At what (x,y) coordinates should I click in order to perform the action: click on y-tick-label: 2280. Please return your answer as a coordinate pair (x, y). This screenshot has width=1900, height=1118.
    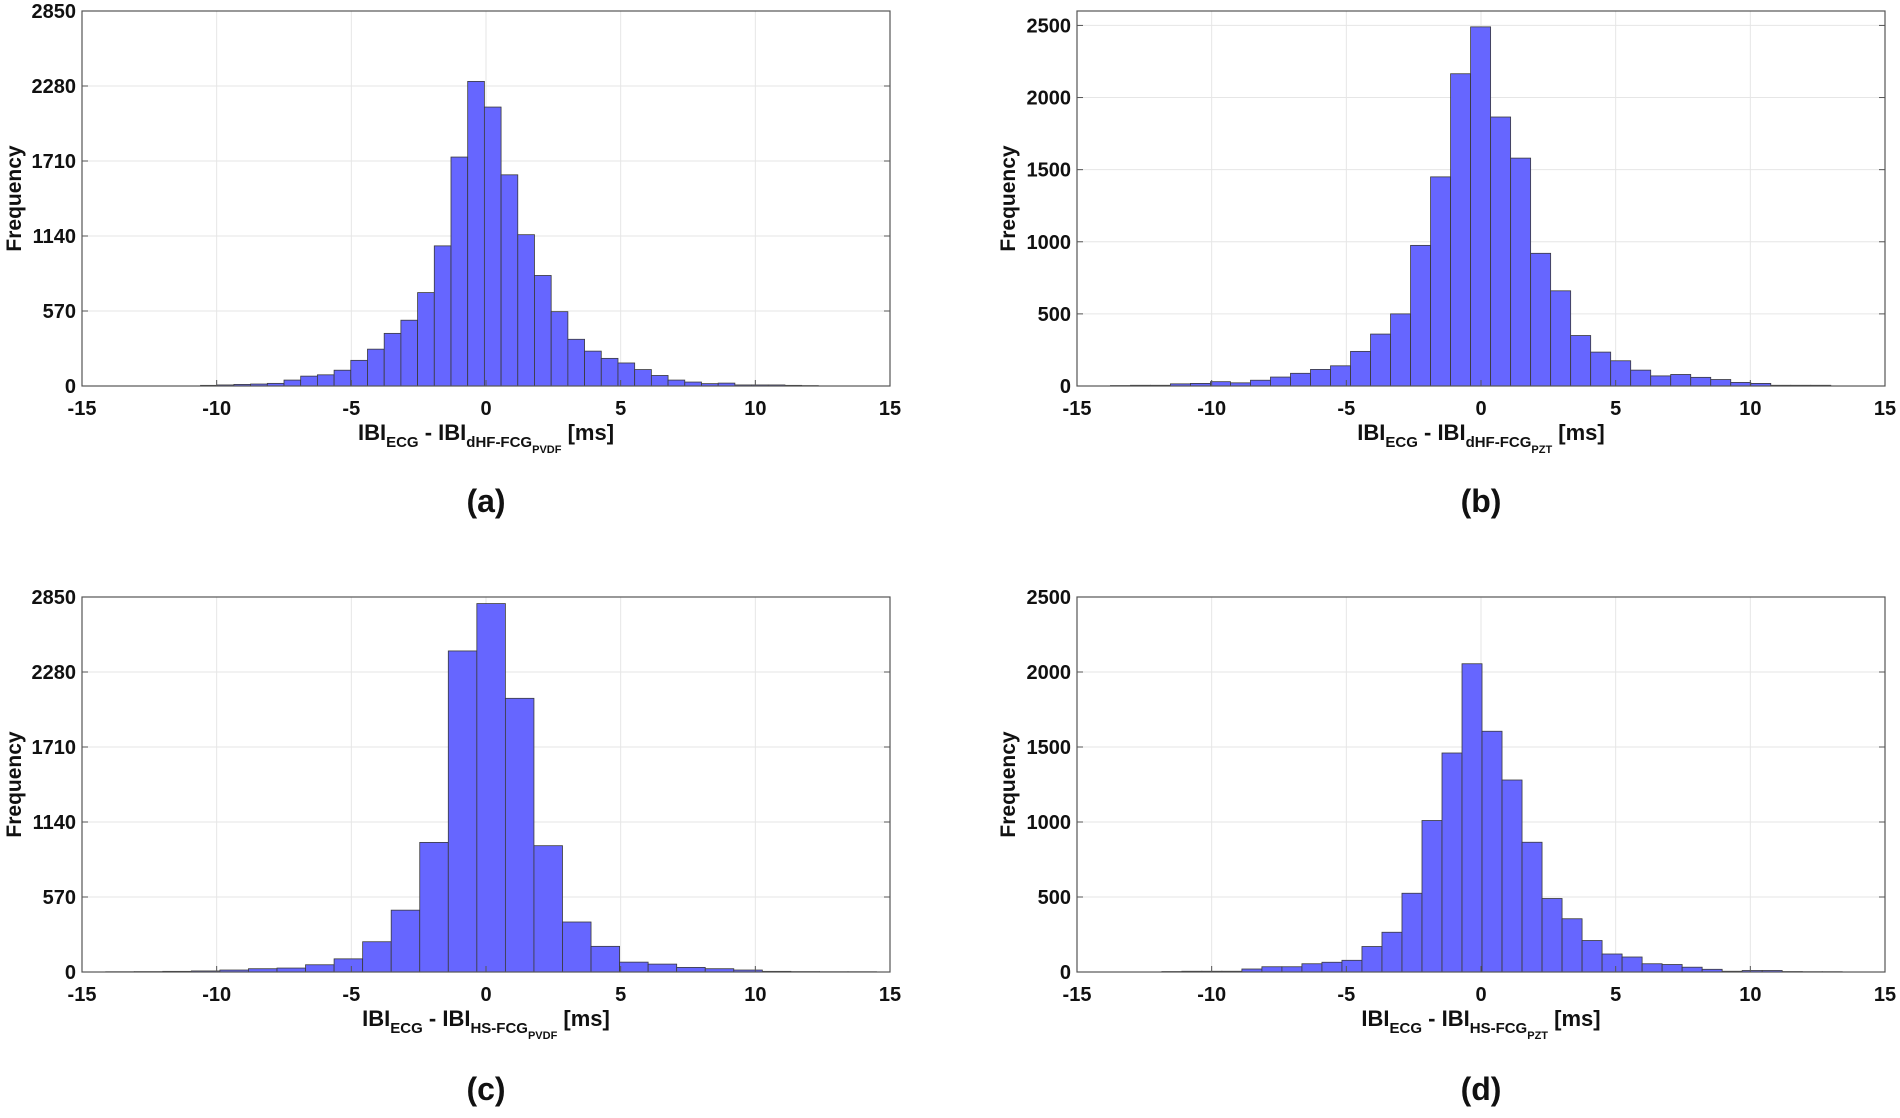
    Looking at the image, I should click on (54, 673).